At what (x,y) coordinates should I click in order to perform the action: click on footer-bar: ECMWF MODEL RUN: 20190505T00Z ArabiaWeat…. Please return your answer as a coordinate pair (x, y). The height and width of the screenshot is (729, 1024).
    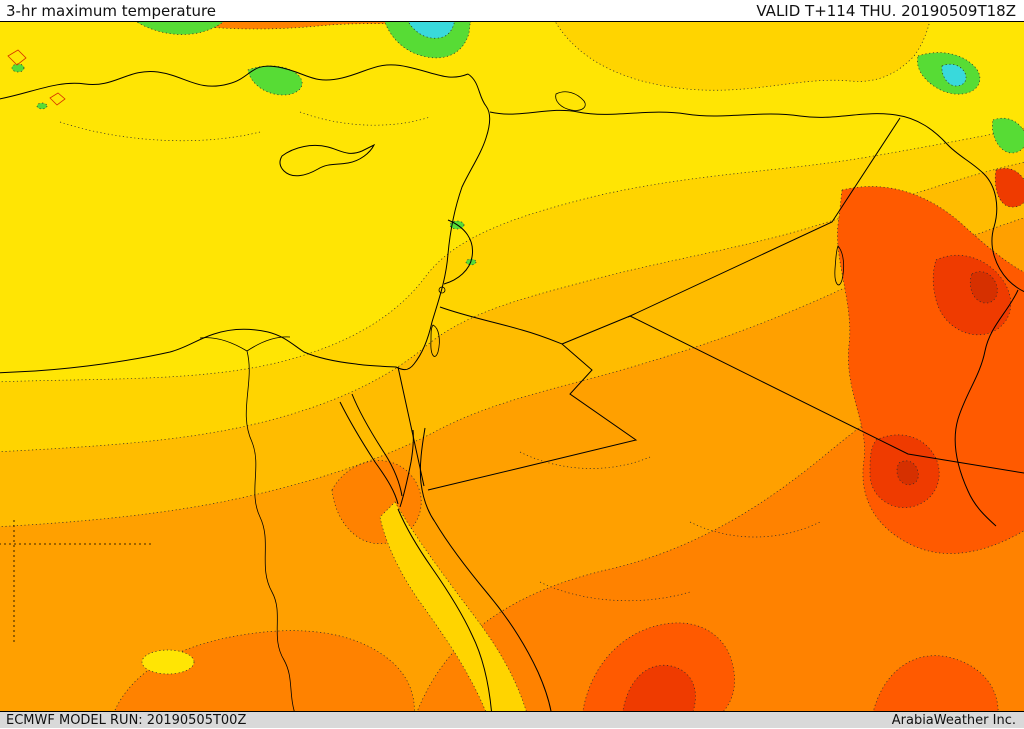
    Looking at the image, I should click on (512, 719).